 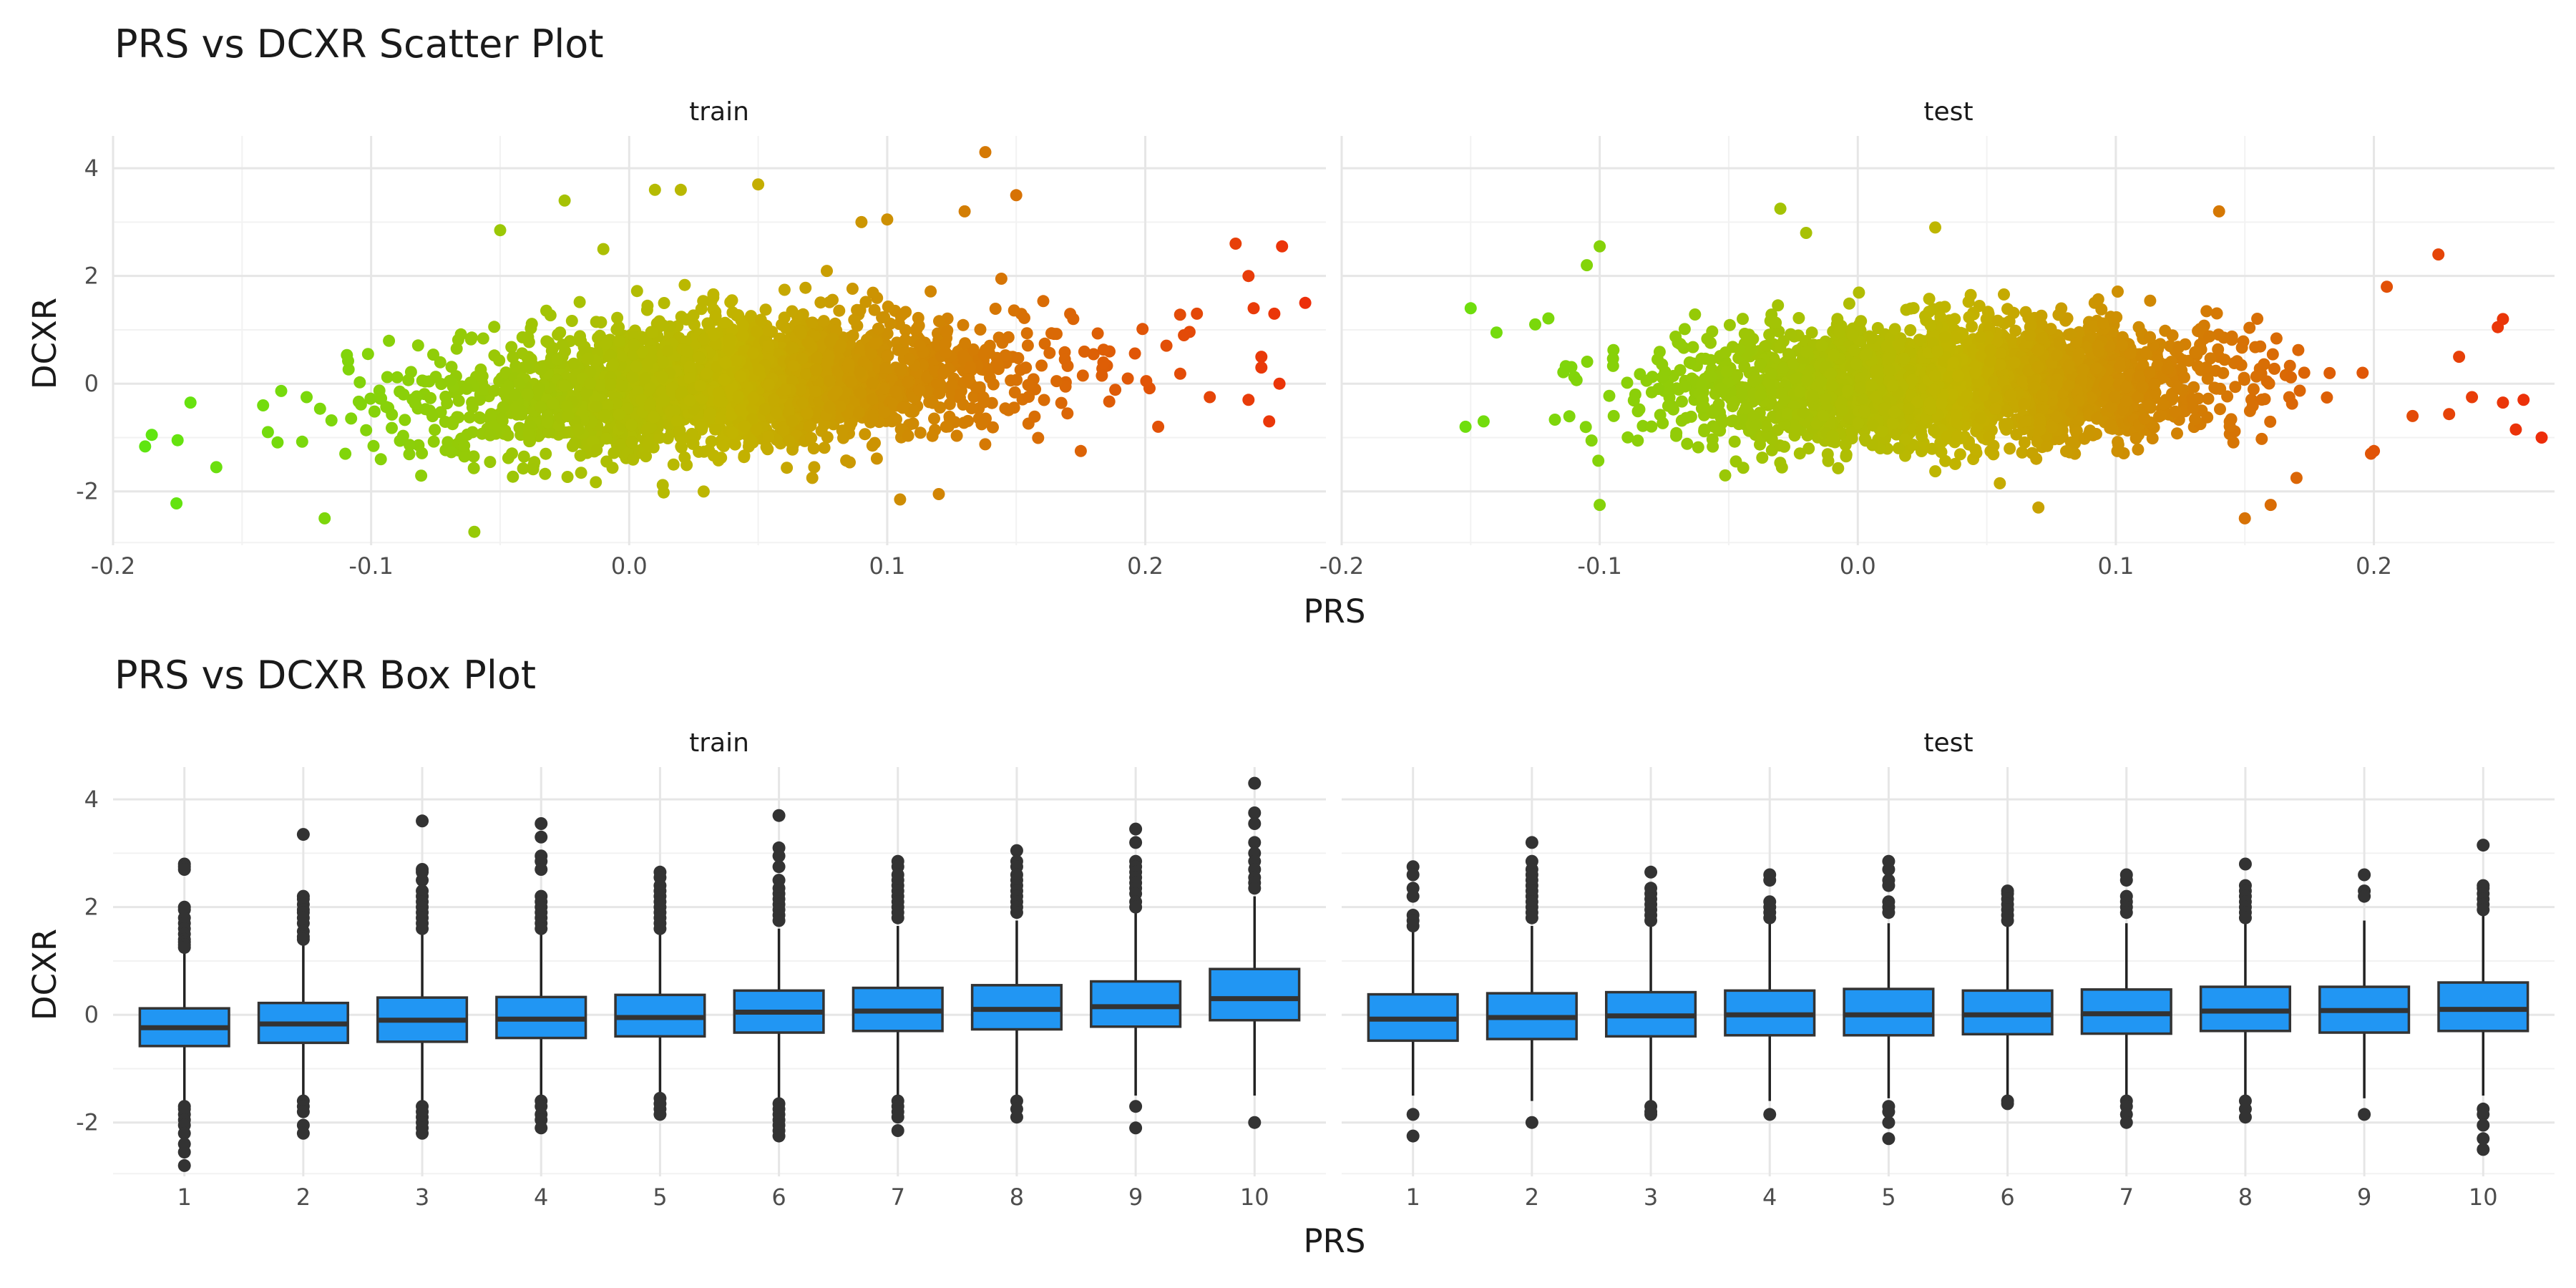 I want to click on y-tick-label: 4, so click(x=91, y=168).